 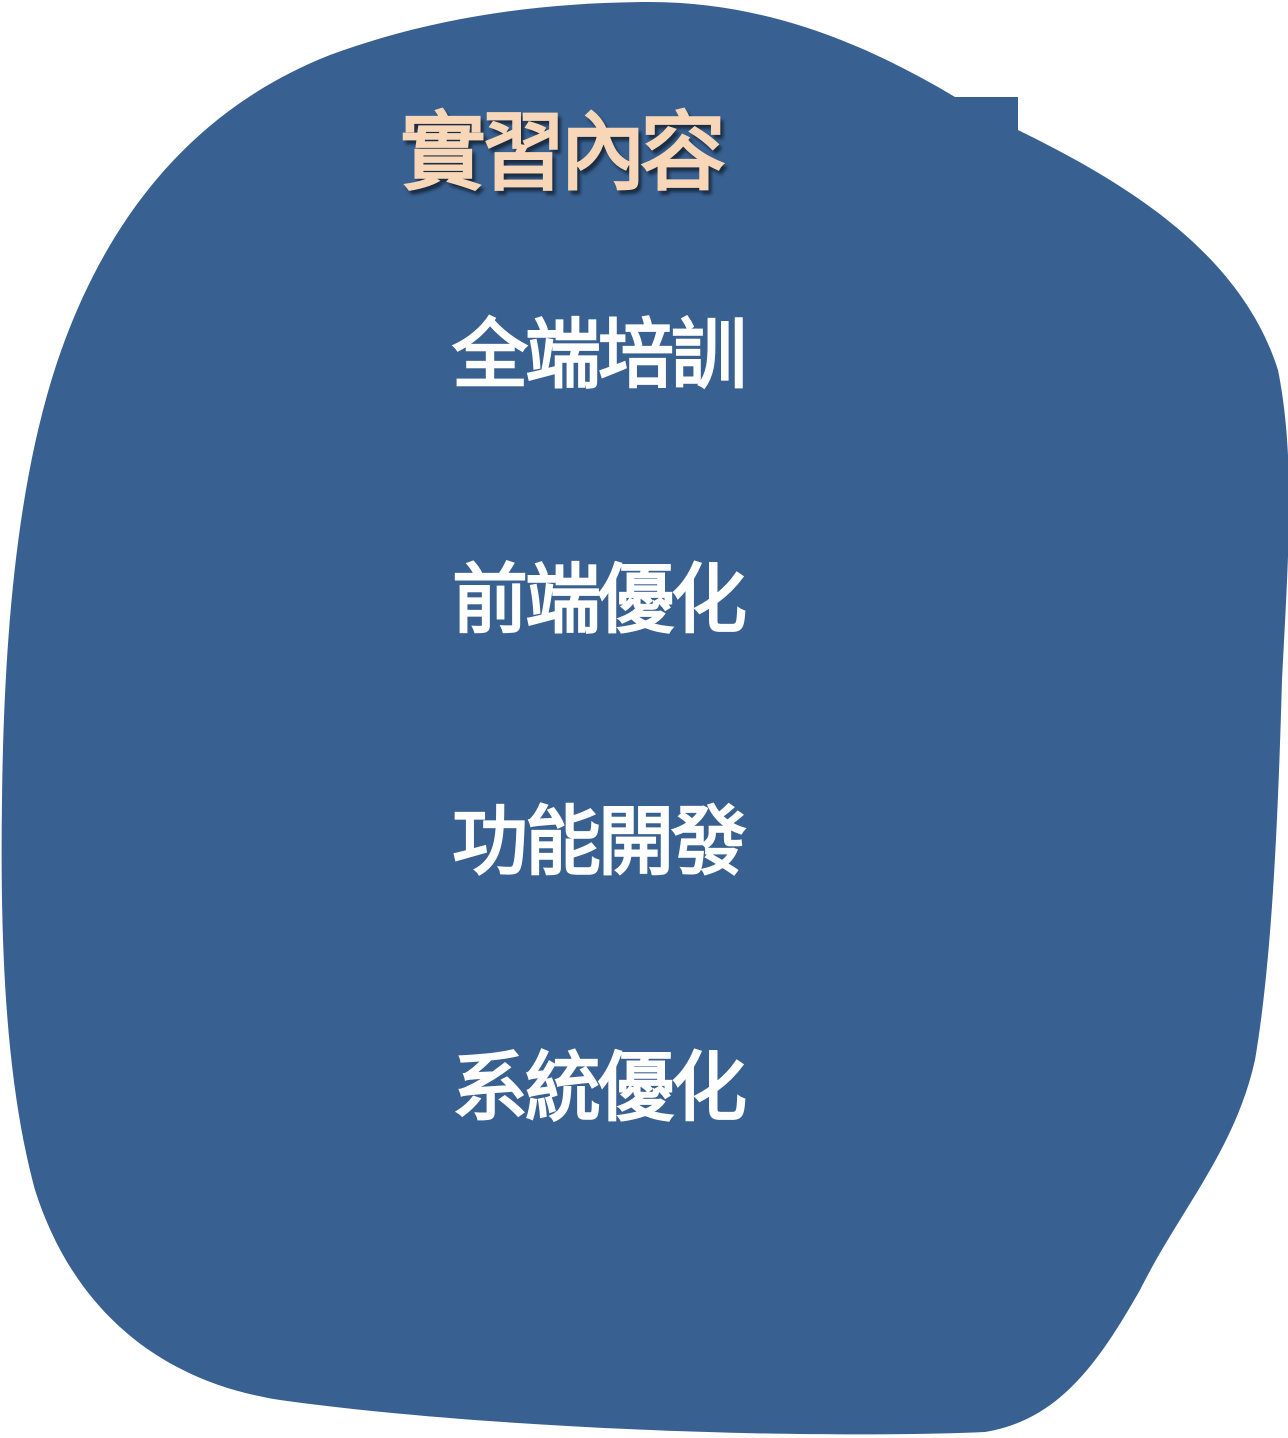 I want to click on page-title: 實習內容, so click(x=563, y=152).